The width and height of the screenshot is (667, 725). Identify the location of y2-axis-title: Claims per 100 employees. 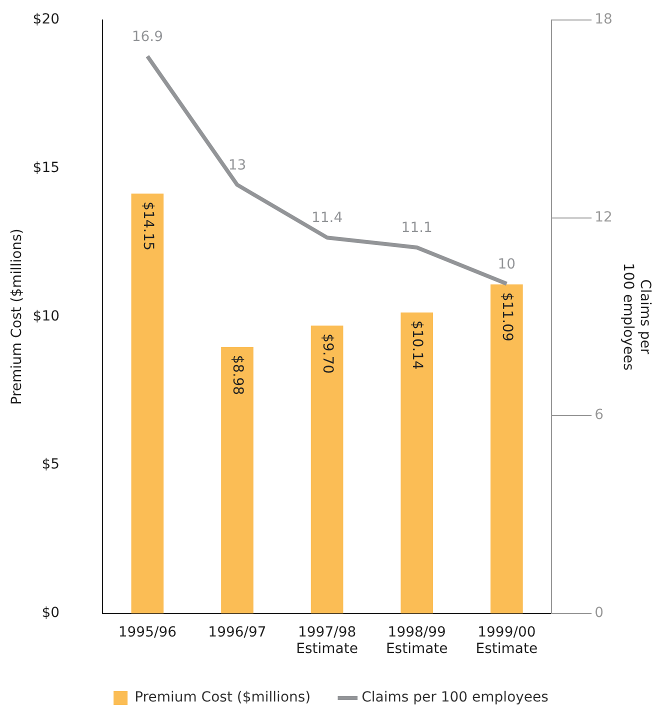
(636, 316).